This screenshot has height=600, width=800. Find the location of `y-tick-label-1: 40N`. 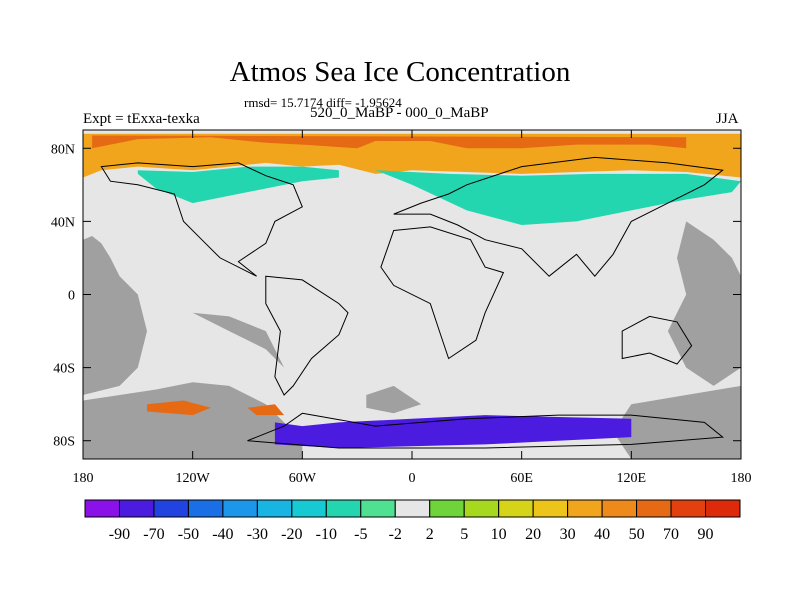

y-tick-label-1: 40N is located at coordinates (63, 222).